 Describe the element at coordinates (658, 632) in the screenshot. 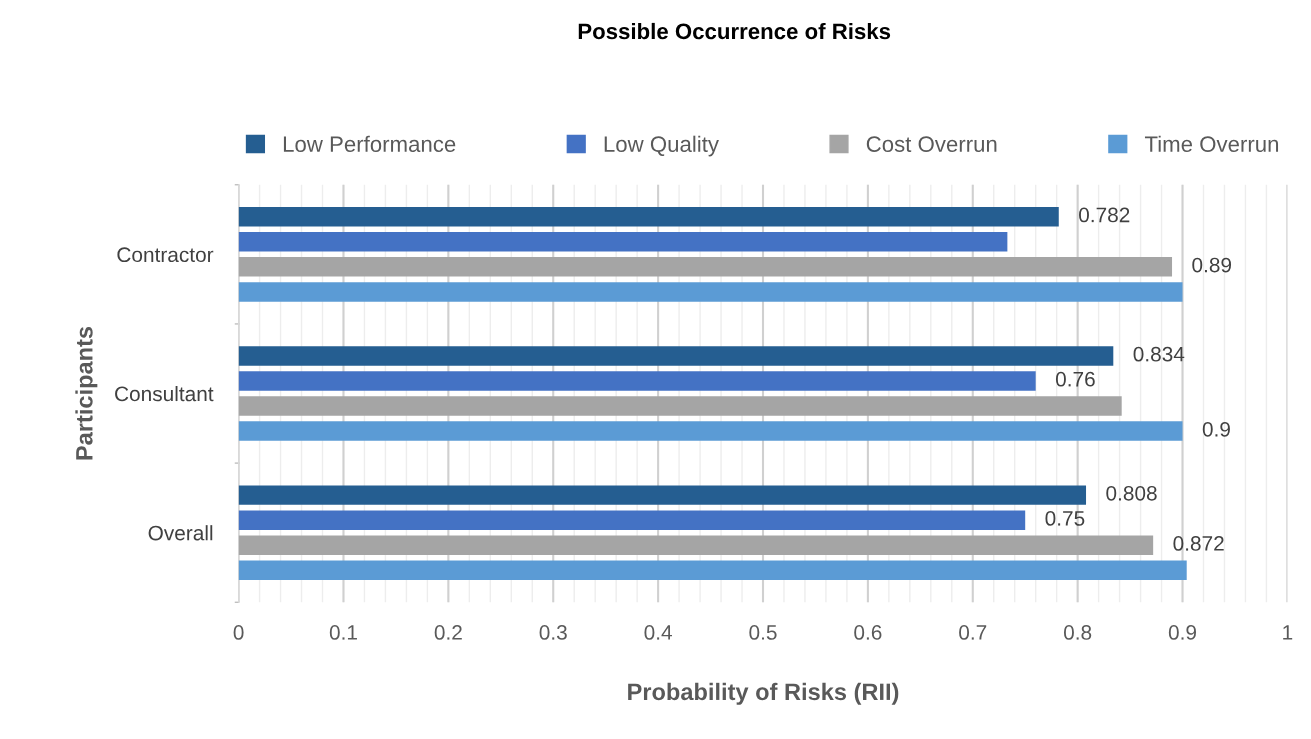

I see `x-tick-label: 0.4` at that location.